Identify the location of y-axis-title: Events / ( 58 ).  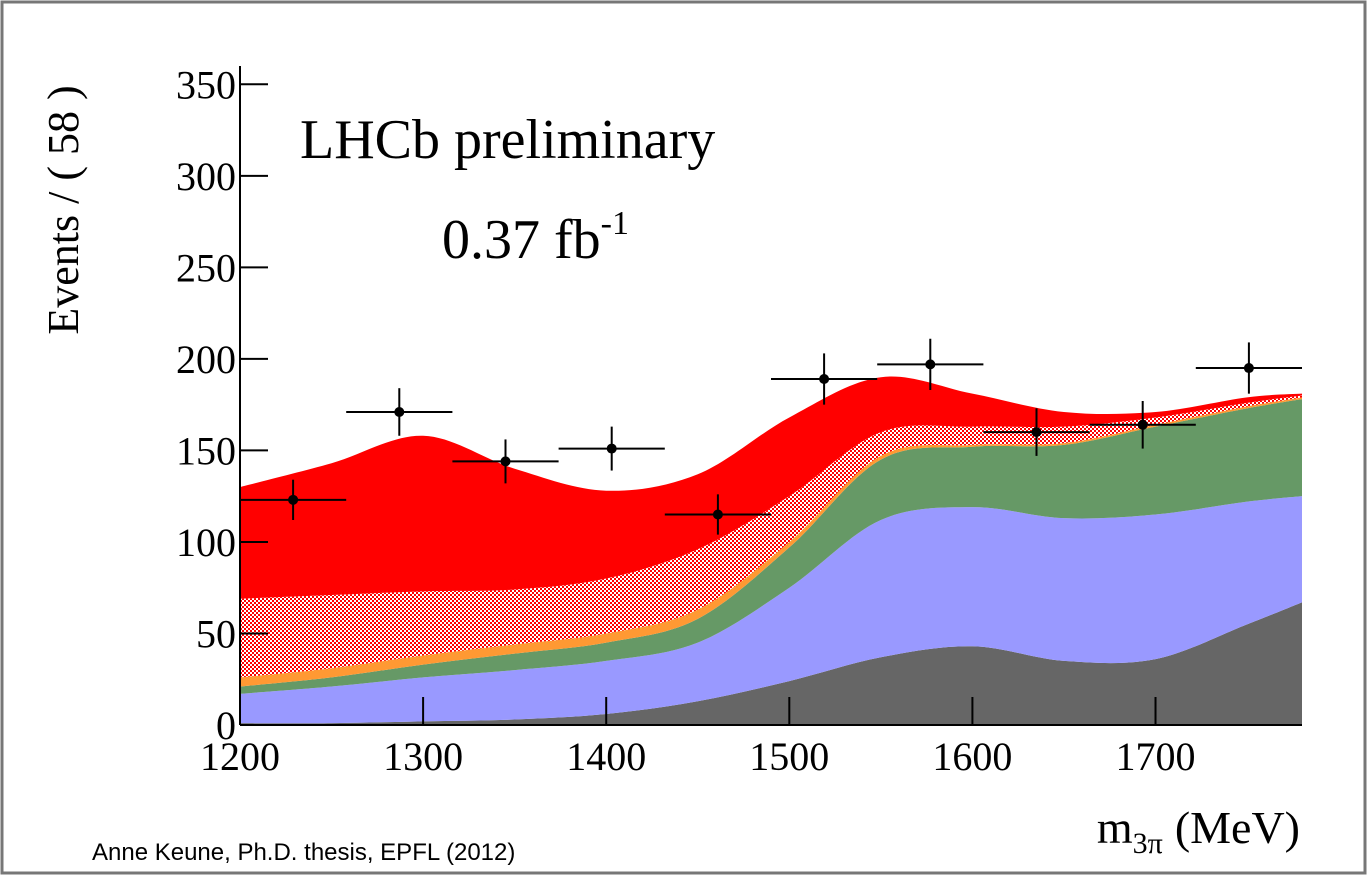
(63, 209).